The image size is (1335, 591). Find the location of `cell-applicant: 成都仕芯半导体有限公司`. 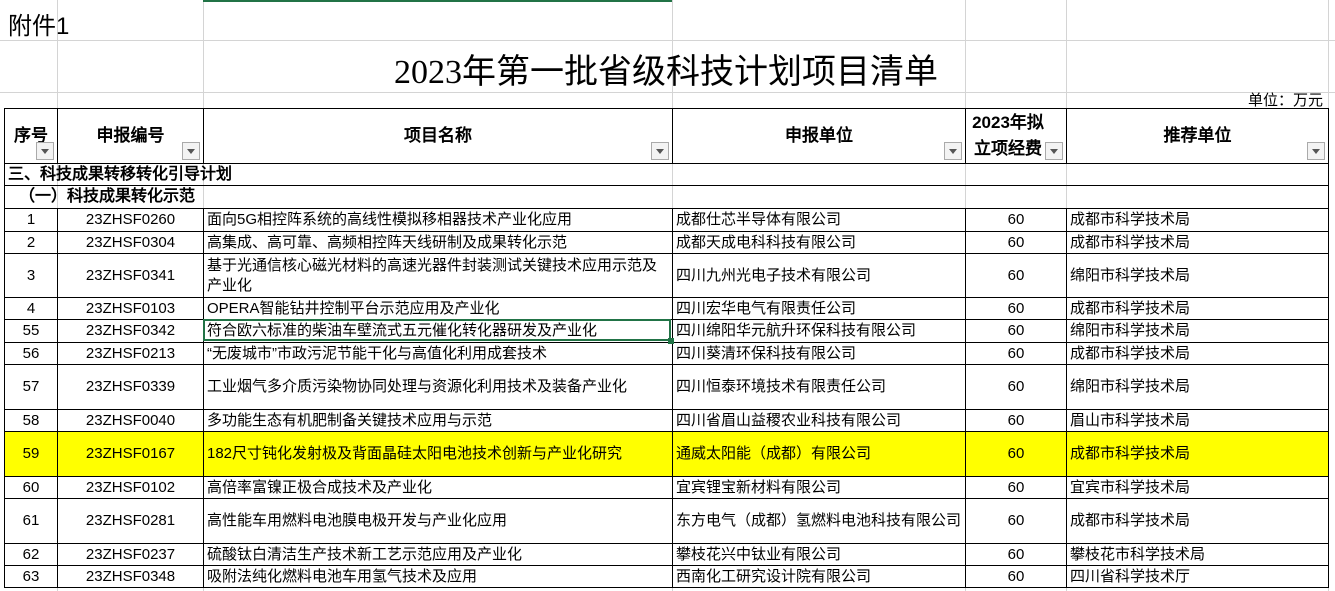

cell-applicant: 成都仕芯半导体有限公司 is located at coordinates (819, 220).